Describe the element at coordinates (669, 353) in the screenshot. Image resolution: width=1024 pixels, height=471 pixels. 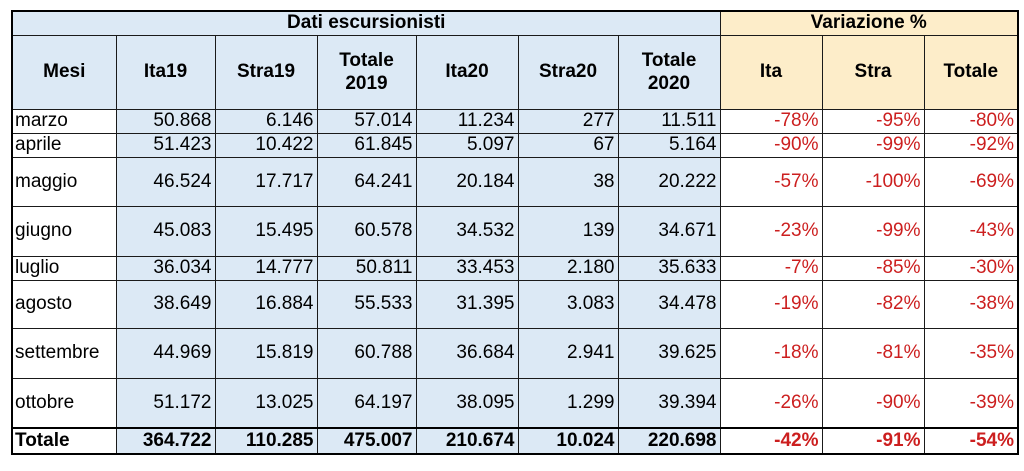
I see `cell-tot20: 39.625` at that location.